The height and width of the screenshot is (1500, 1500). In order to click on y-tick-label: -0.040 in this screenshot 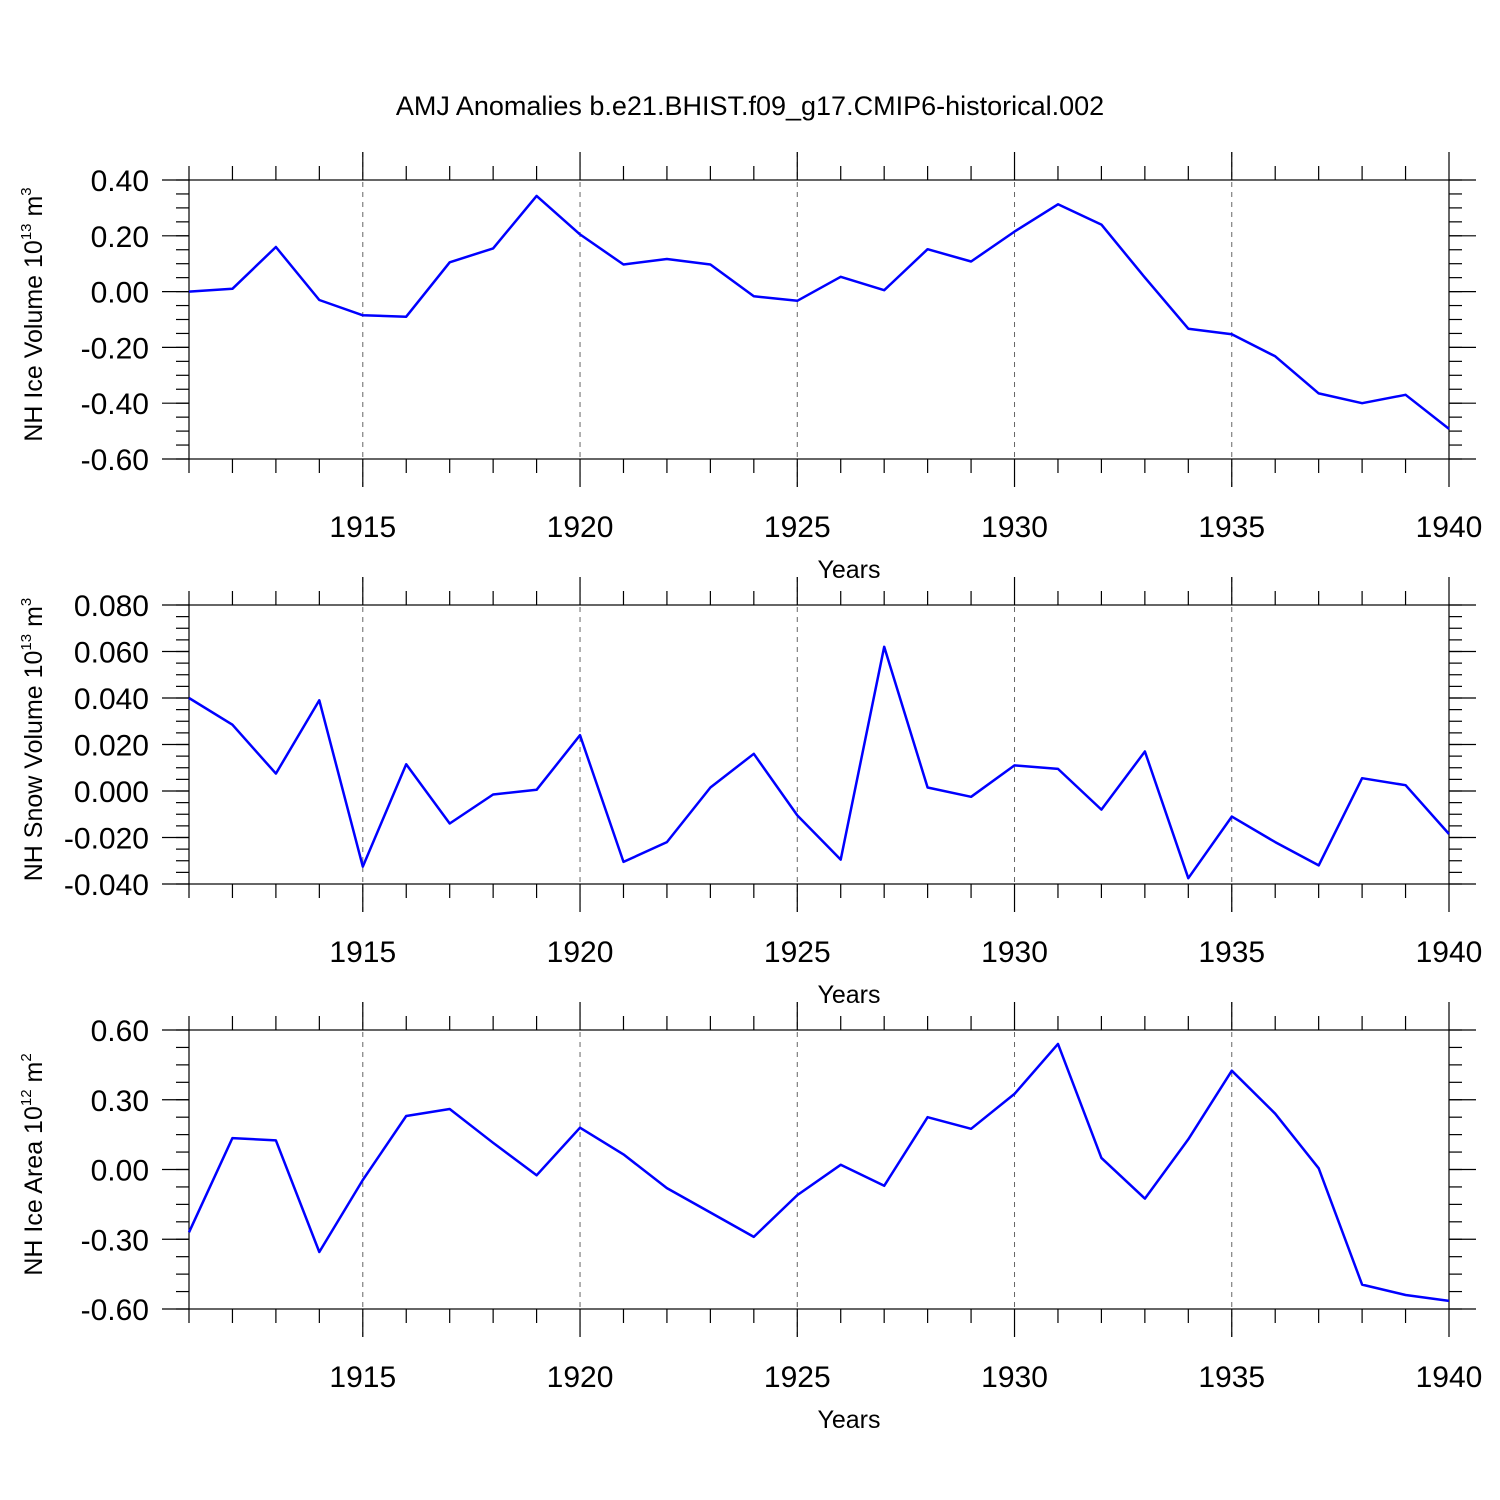, I will do `click(106, 885)`.